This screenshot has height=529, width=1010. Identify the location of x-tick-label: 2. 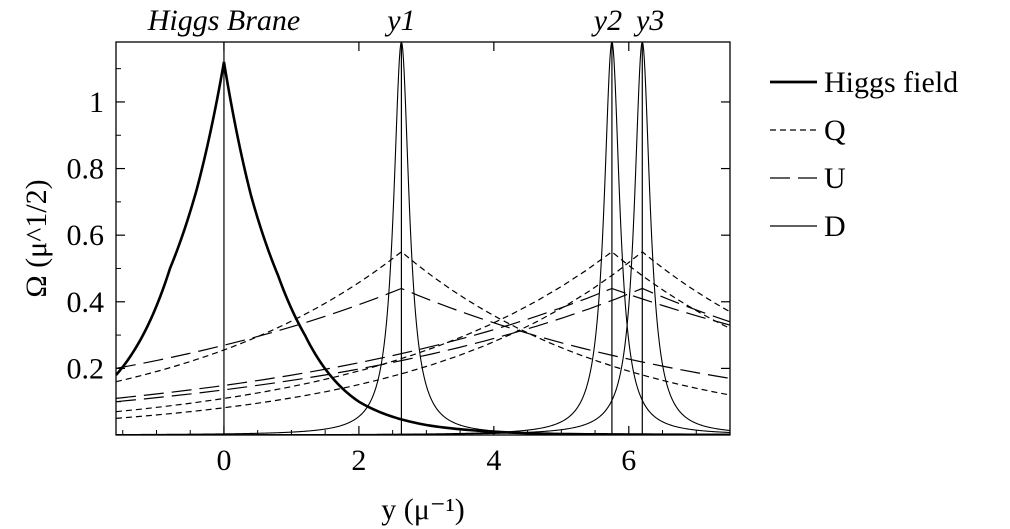
(358, 460).